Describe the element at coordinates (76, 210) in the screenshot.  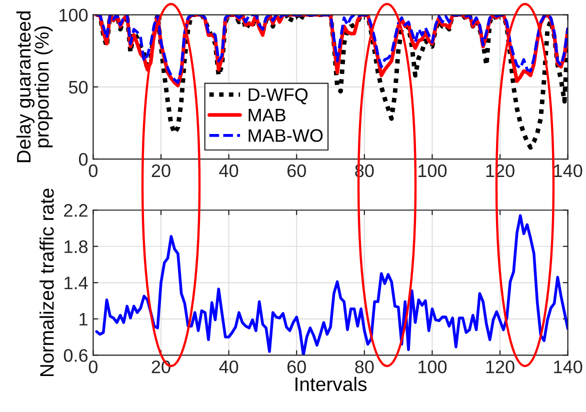
I see `y-tick-label: 2.2` at that location.